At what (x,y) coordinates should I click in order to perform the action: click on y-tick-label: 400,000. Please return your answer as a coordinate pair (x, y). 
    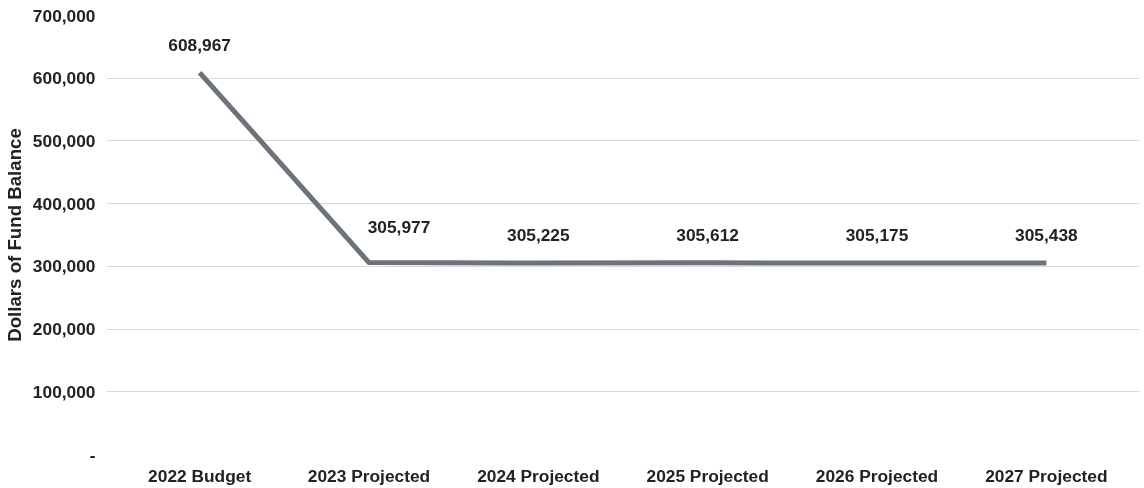
    Looking at the image, I should click on (64, 203).